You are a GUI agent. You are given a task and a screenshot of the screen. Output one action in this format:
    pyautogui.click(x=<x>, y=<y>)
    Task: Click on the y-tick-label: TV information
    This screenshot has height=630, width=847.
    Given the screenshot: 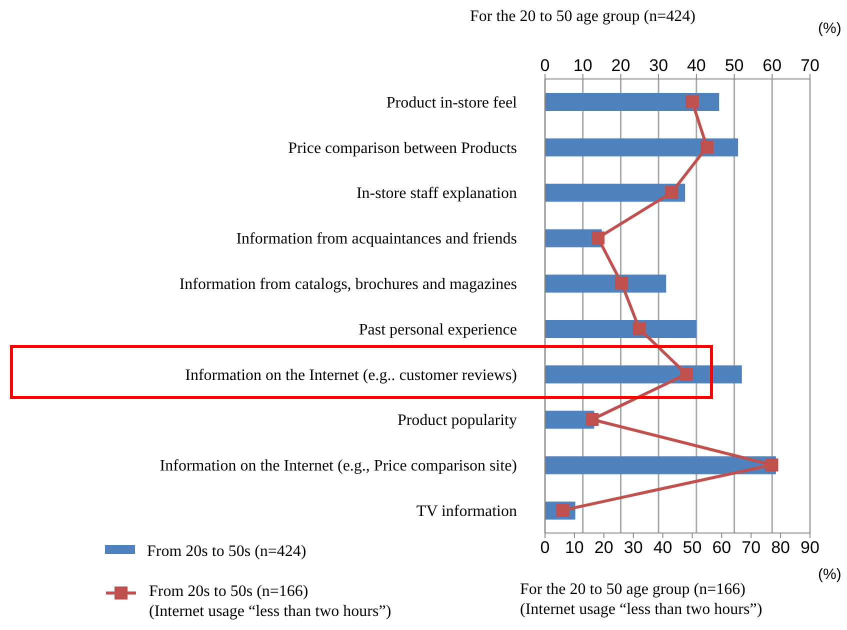 What is the action you would take?
    pyautogui.click(x=466, y=511)
    